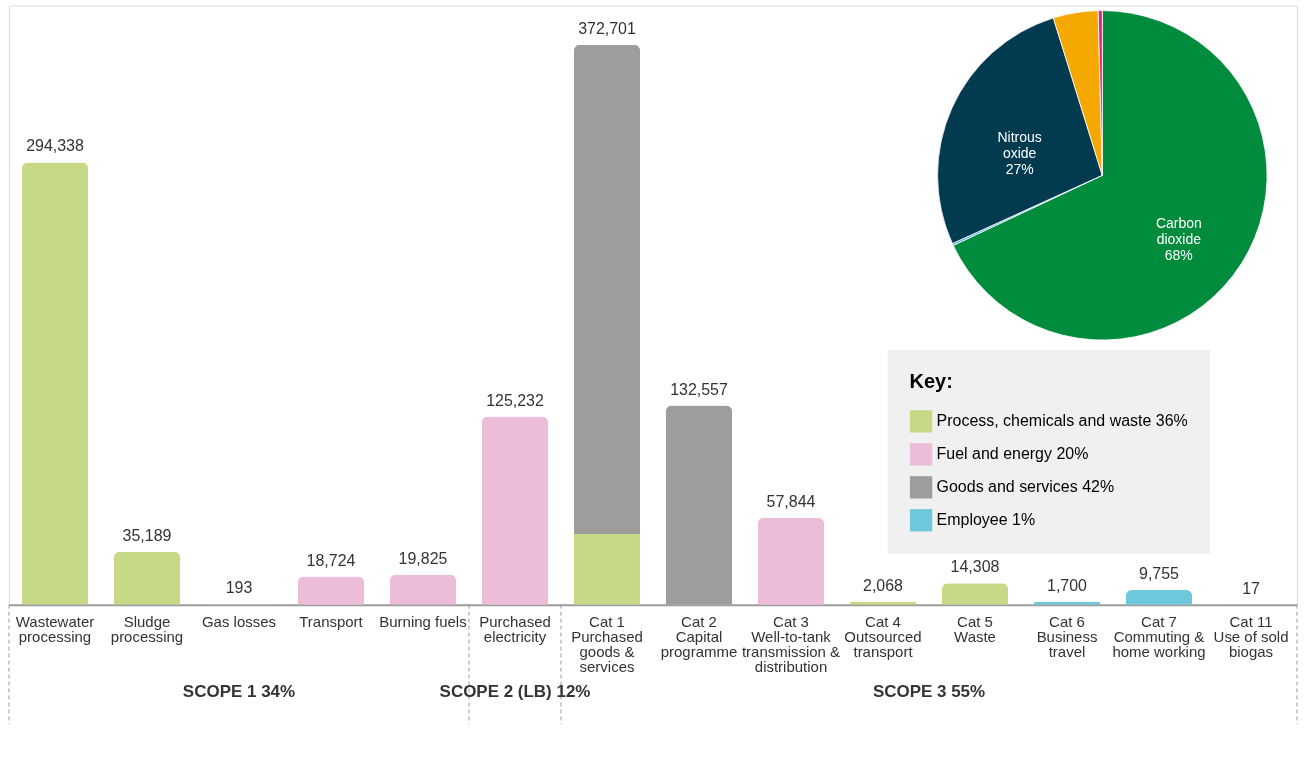  What do you see at coordinates (975, 628) in the screenshot?
I see `x-tick-label: Cat 5 Waste` at bounding box center [975, 628].